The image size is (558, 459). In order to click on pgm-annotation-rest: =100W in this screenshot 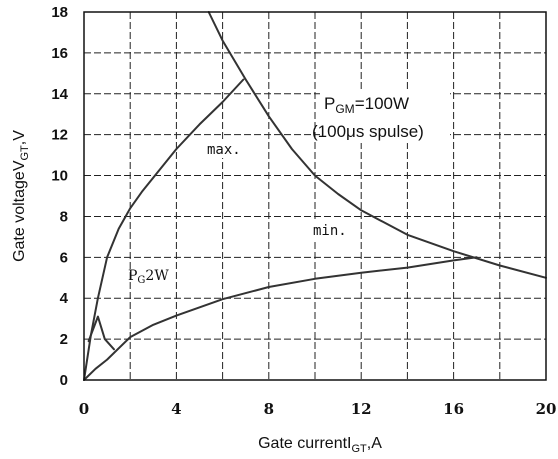, I will do `click(382, 103)`.